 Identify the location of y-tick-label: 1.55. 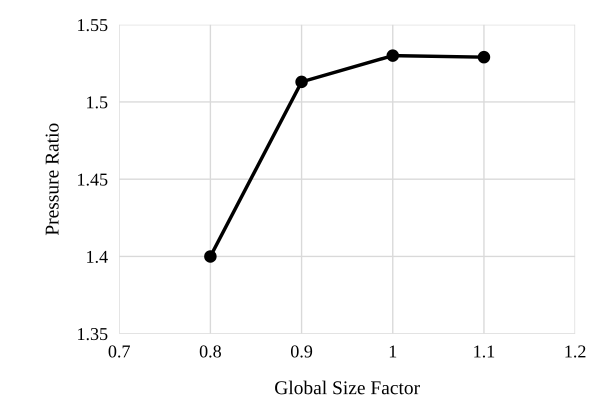
(93, 25).